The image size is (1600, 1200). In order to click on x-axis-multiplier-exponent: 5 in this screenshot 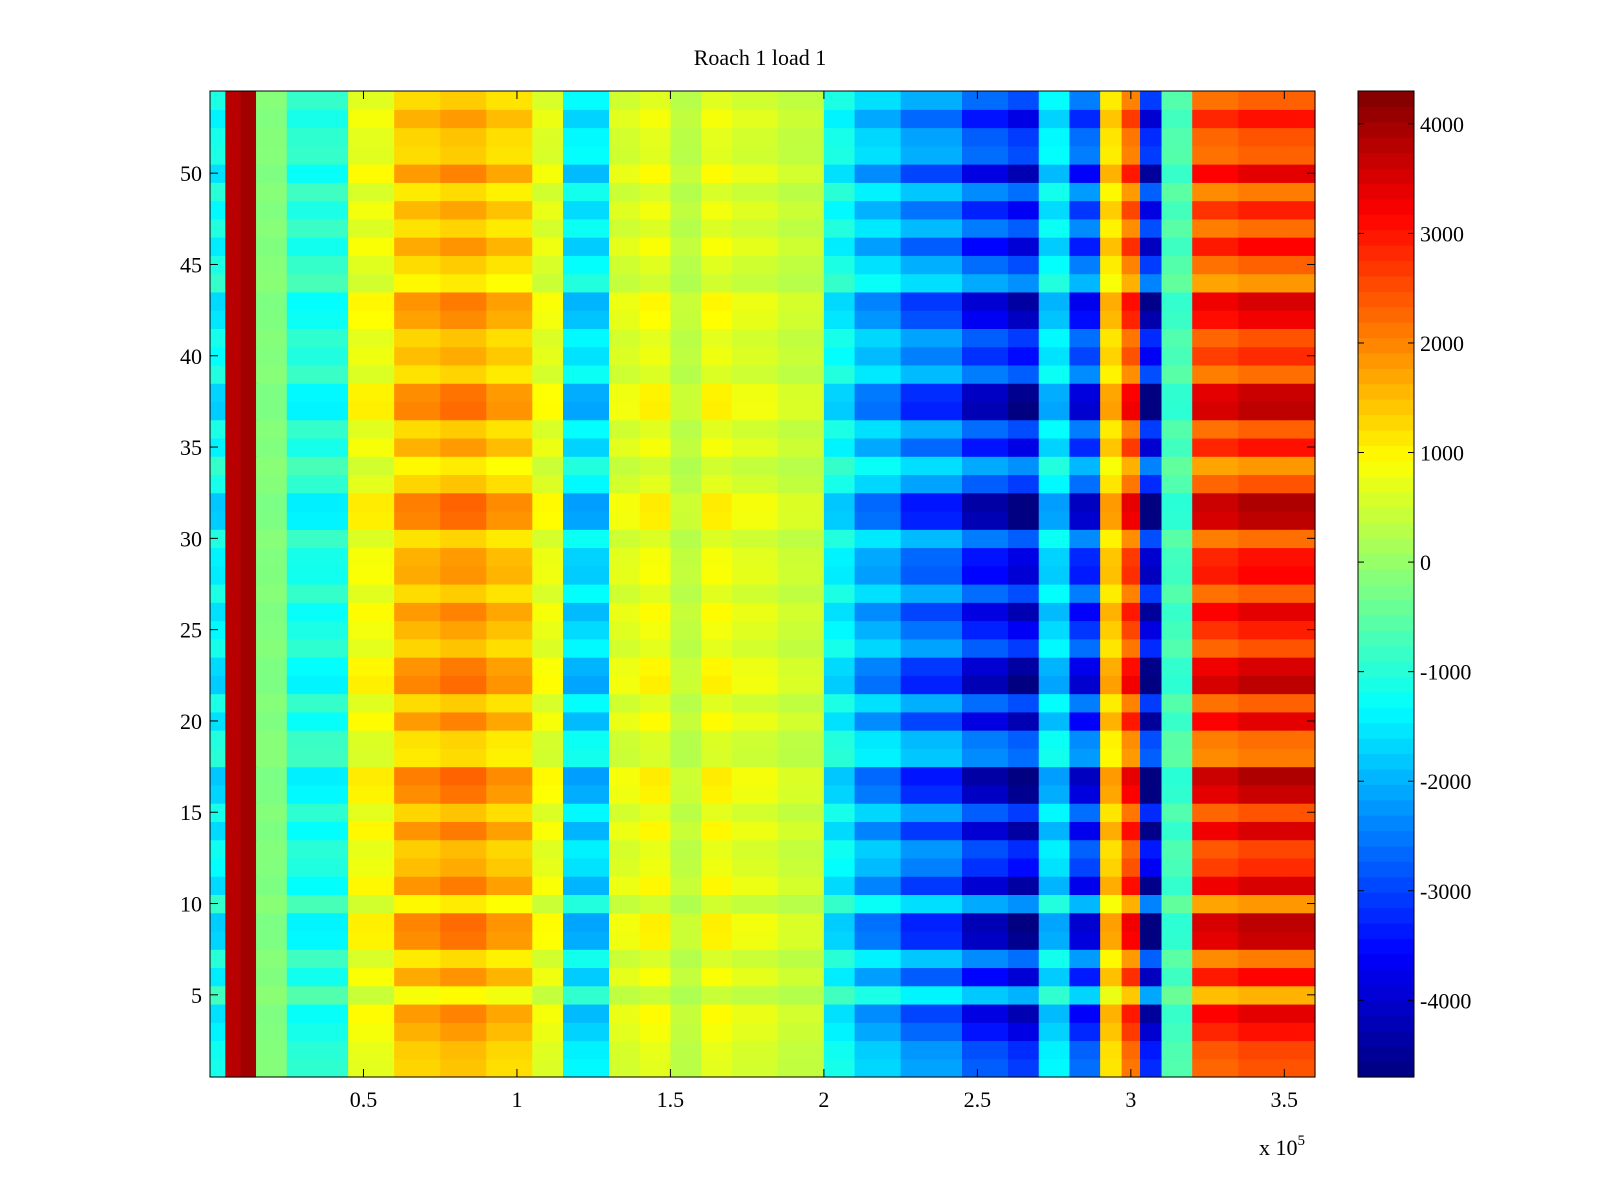, I will do `click(1302, 1141)`.